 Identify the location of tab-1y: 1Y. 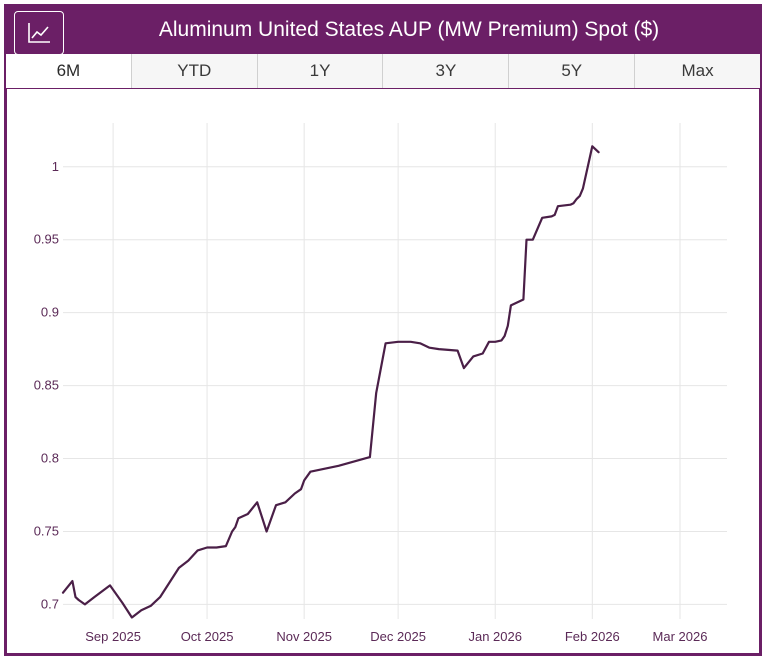
(319, 71).